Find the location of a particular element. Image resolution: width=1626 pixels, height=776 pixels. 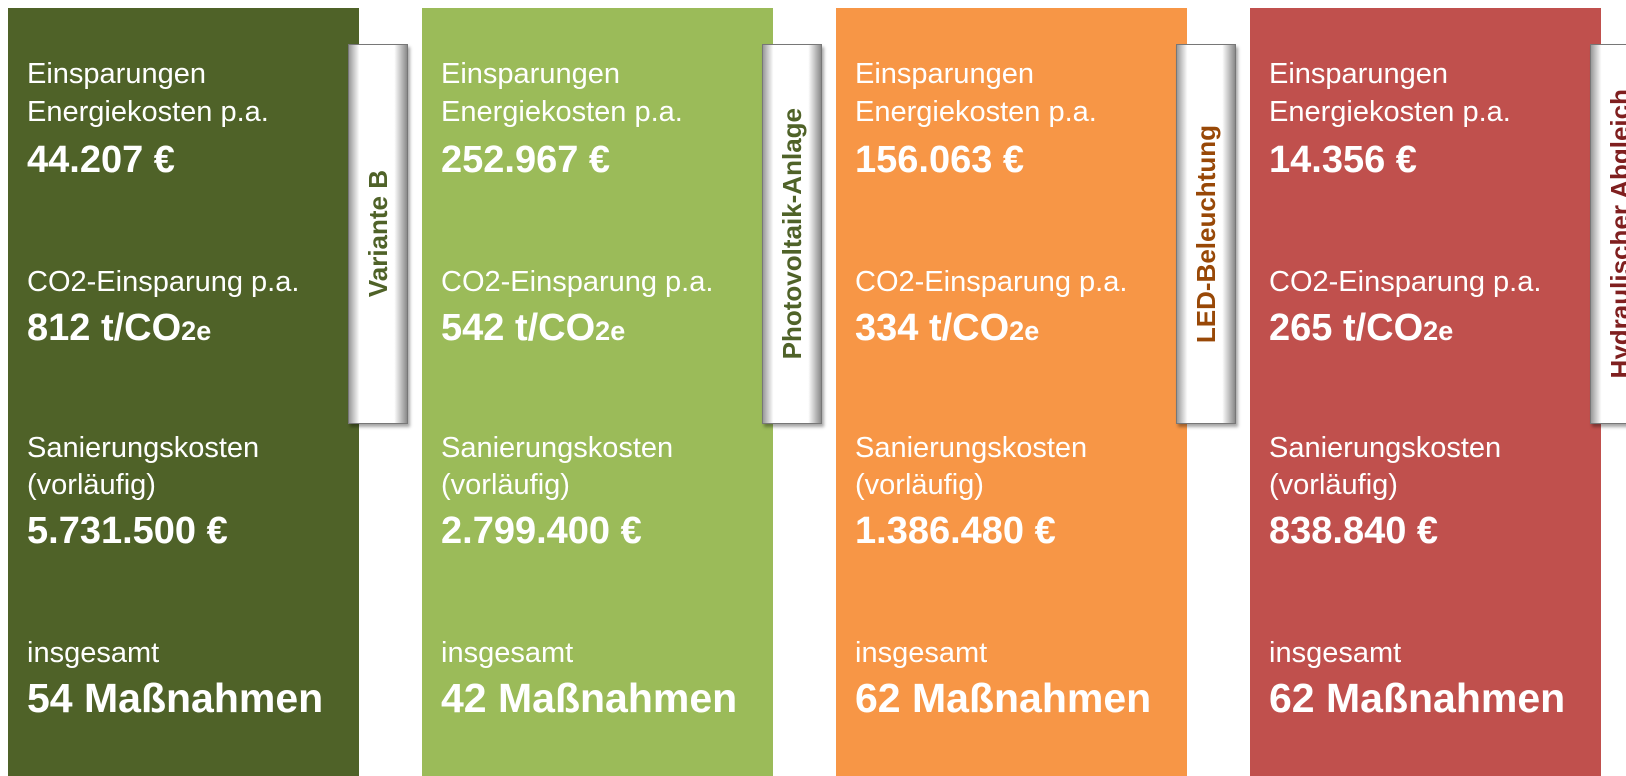

co2-value-text: 334 t/CO is located at coordinates (932, 328).